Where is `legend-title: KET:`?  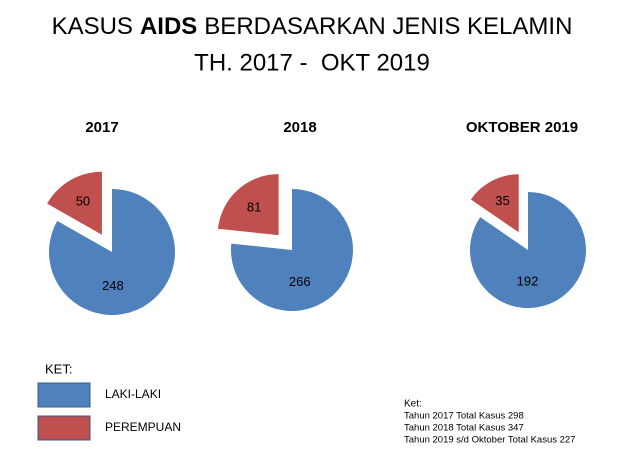
legend-title: KET: is located at coordinates (58, 368).